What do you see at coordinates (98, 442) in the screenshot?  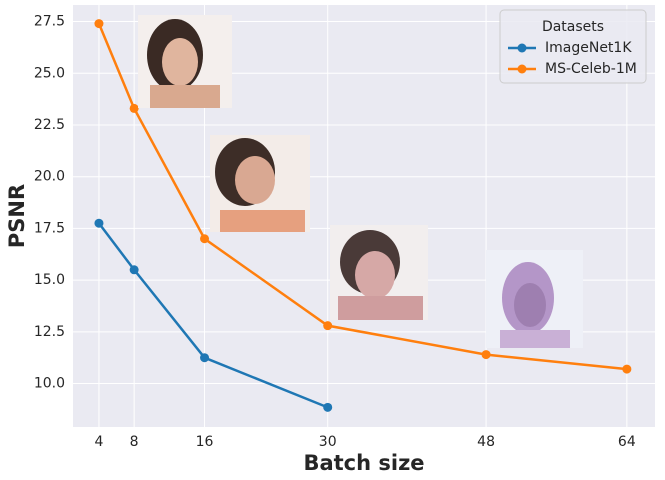 I see `x-tick-label: 4` at bounding box center [98, 442].